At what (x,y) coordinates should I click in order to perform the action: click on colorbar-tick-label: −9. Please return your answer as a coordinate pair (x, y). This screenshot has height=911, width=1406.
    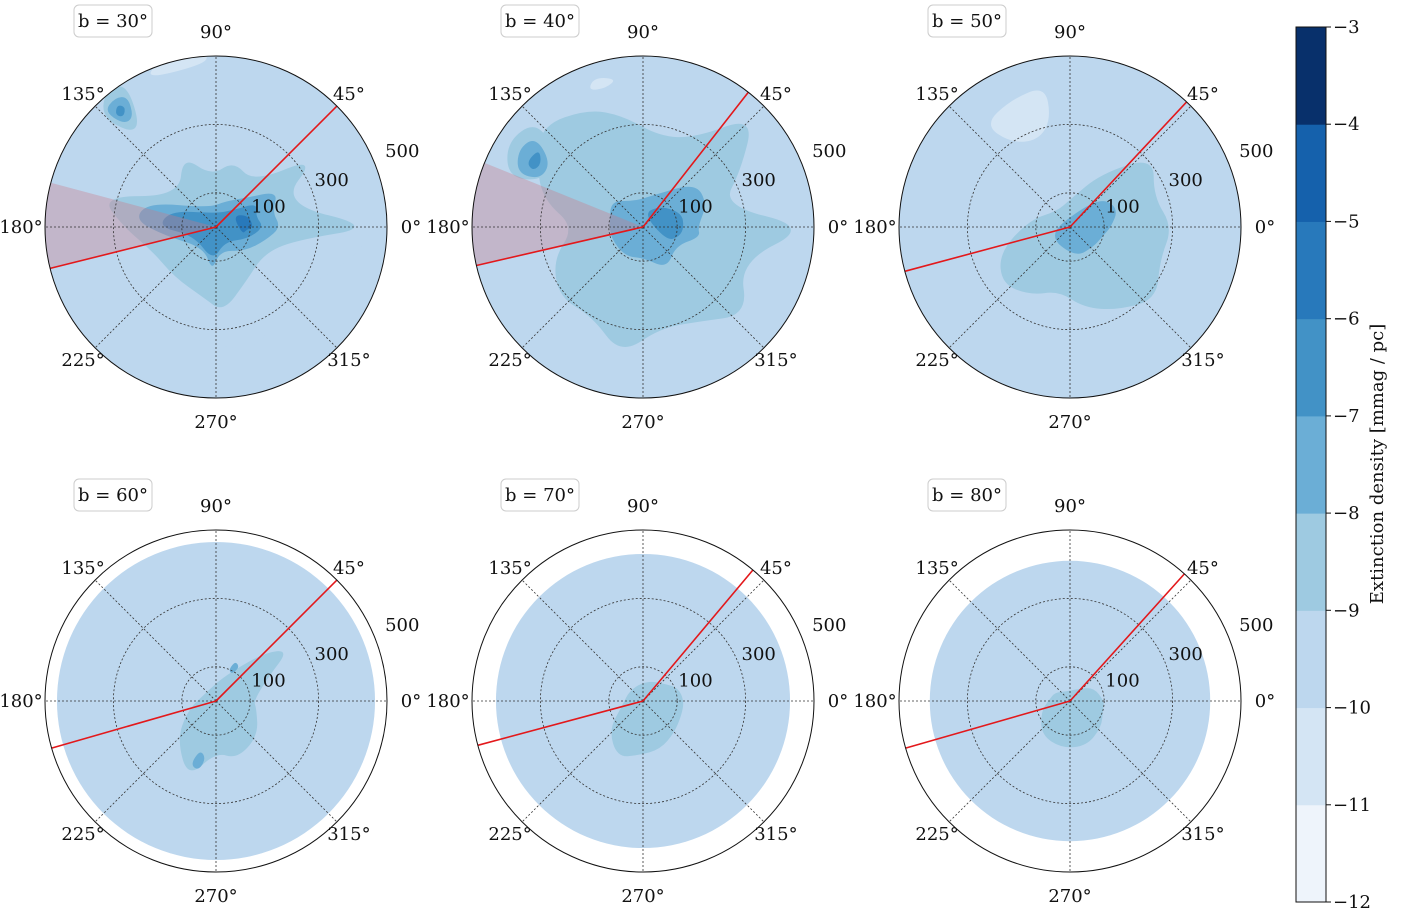
    Looking at the image, I should click on (1346, 610).